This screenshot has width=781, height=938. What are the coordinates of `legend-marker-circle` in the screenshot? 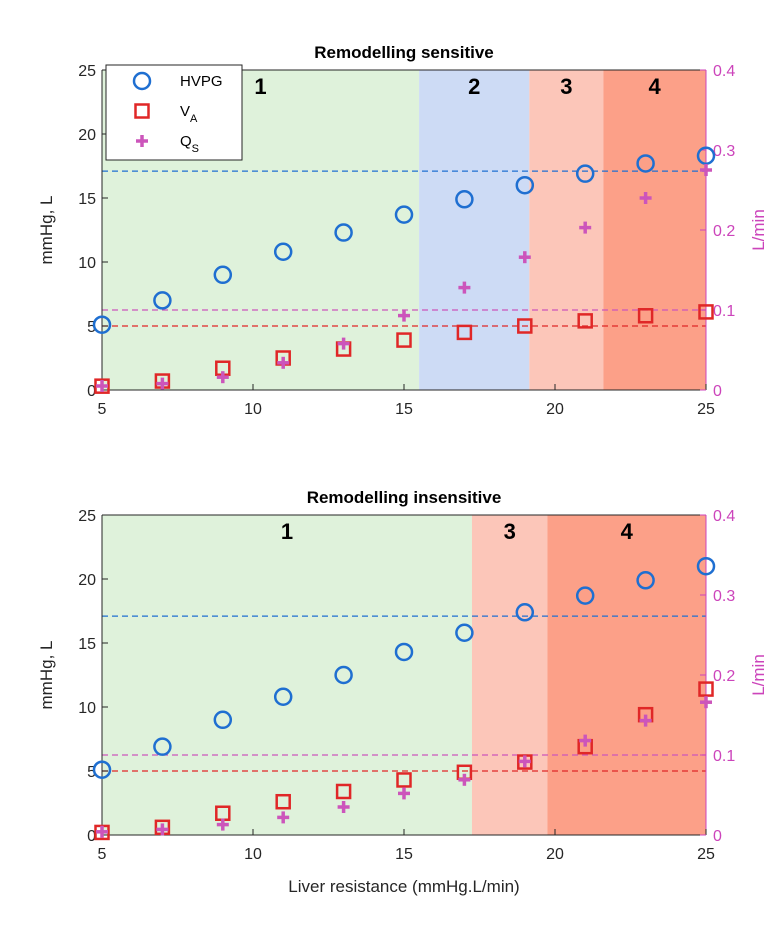 It's located at (142, 81).